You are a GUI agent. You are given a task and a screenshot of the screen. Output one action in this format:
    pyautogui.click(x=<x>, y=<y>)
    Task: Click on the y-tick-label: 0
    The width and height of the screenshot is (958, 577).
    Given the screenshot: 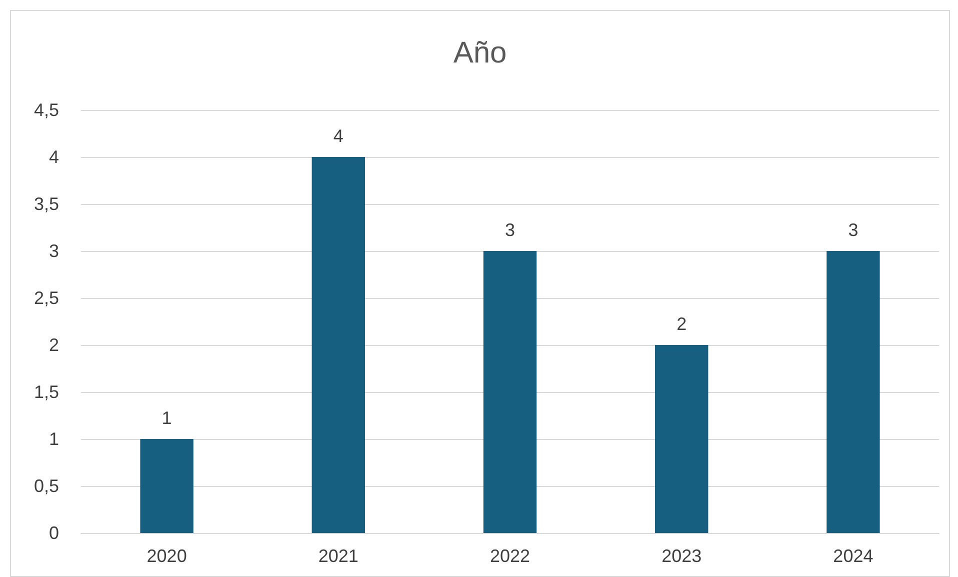 What is the action you would take?
    pyautogui.click(x=53, y=533)
    